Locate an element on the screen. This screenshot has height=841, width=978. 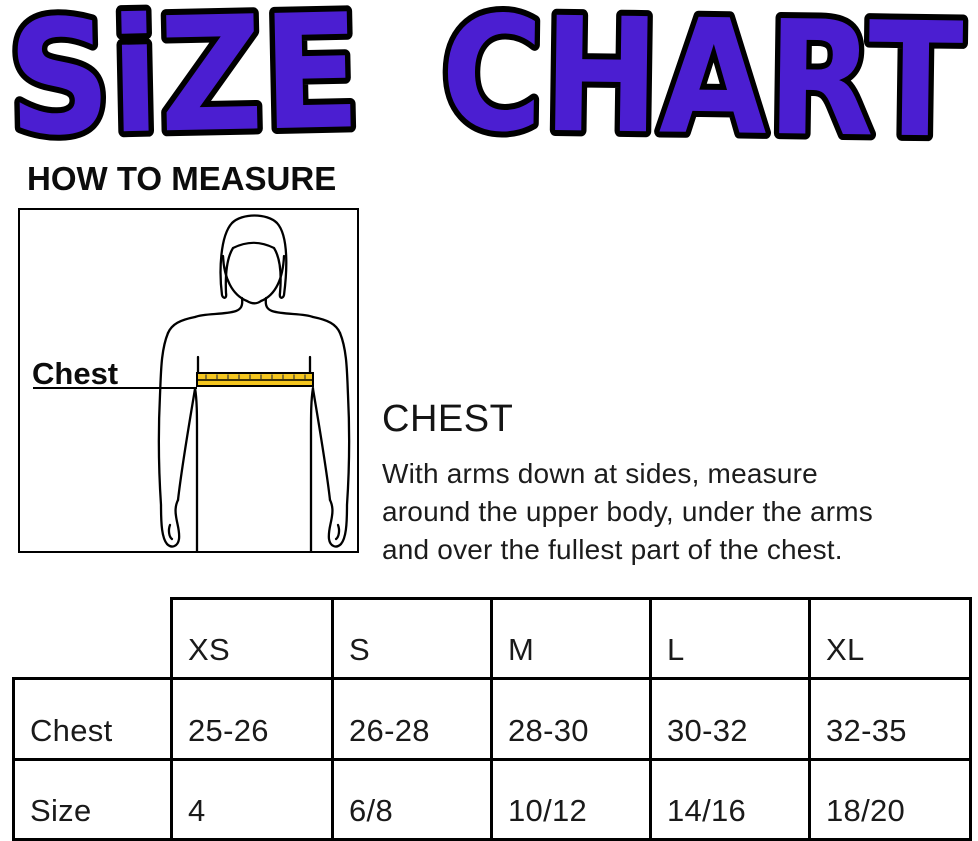
chest-instruction-line: and over the fullest part of the chest. is located at coordinates (612, 549).